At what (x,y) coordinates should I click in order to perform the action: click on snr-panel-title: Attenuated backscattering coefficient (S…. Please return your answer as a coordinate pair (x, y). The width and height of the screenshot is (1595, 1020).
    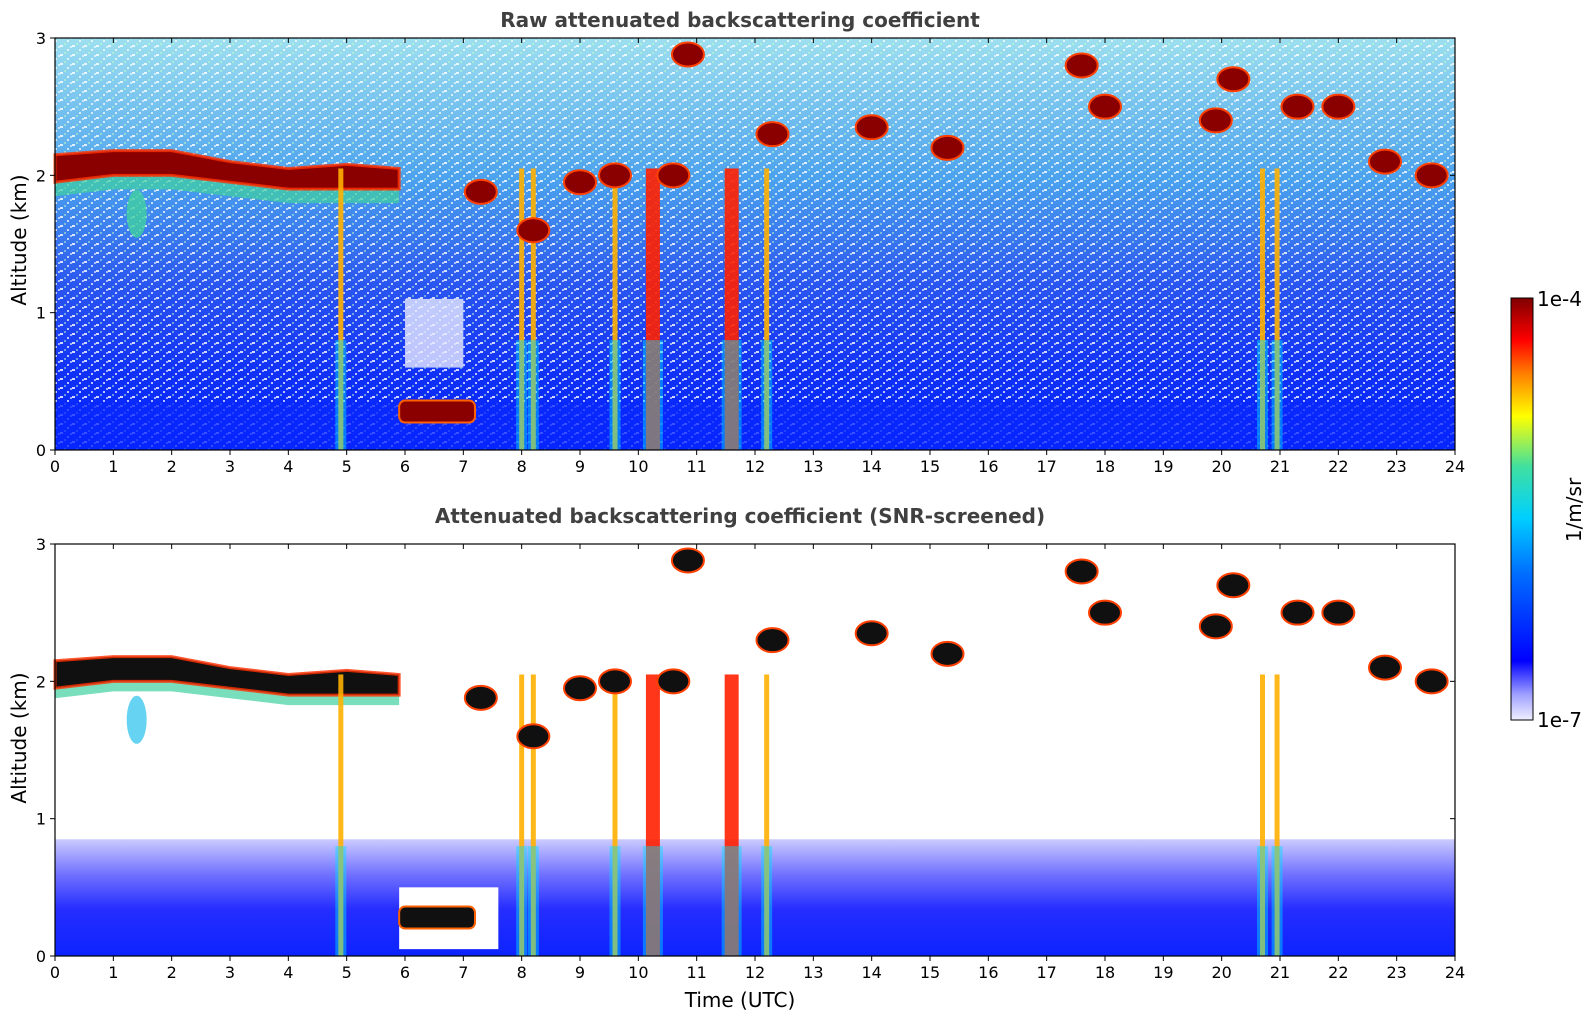
    Looking at the image, I should click on (740, 516).